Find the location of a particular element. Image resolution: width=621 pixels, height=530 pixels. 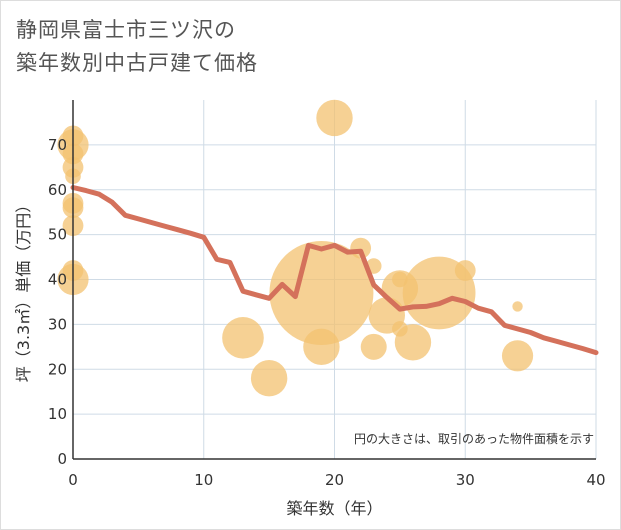

title-line-2: 築年数別中古戸建て価格 is located at coordinates (137, 63).